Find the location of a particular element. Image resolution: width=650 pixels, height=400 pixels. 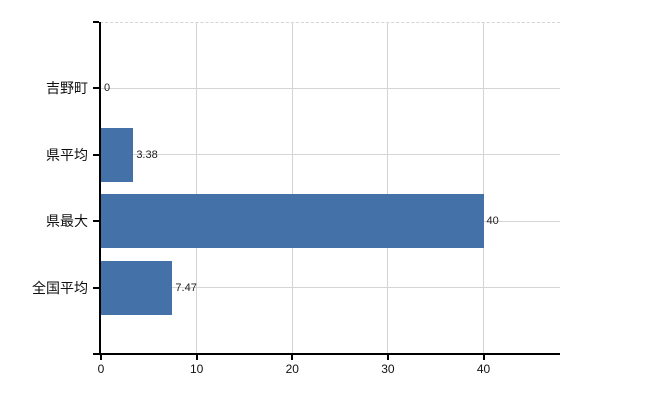

x-axis-line is located at coordinates (326, 354).